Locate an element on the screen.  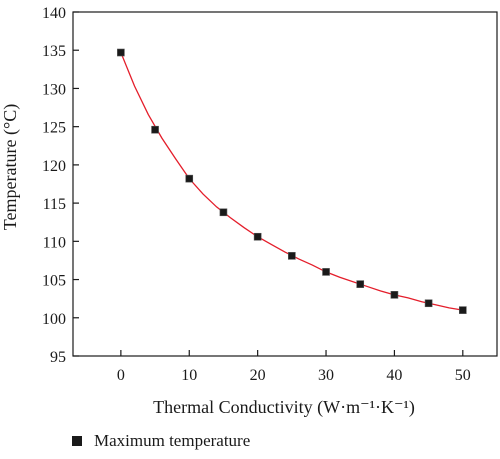
y-tick-label: 125 is located at coordinates (54, 128).